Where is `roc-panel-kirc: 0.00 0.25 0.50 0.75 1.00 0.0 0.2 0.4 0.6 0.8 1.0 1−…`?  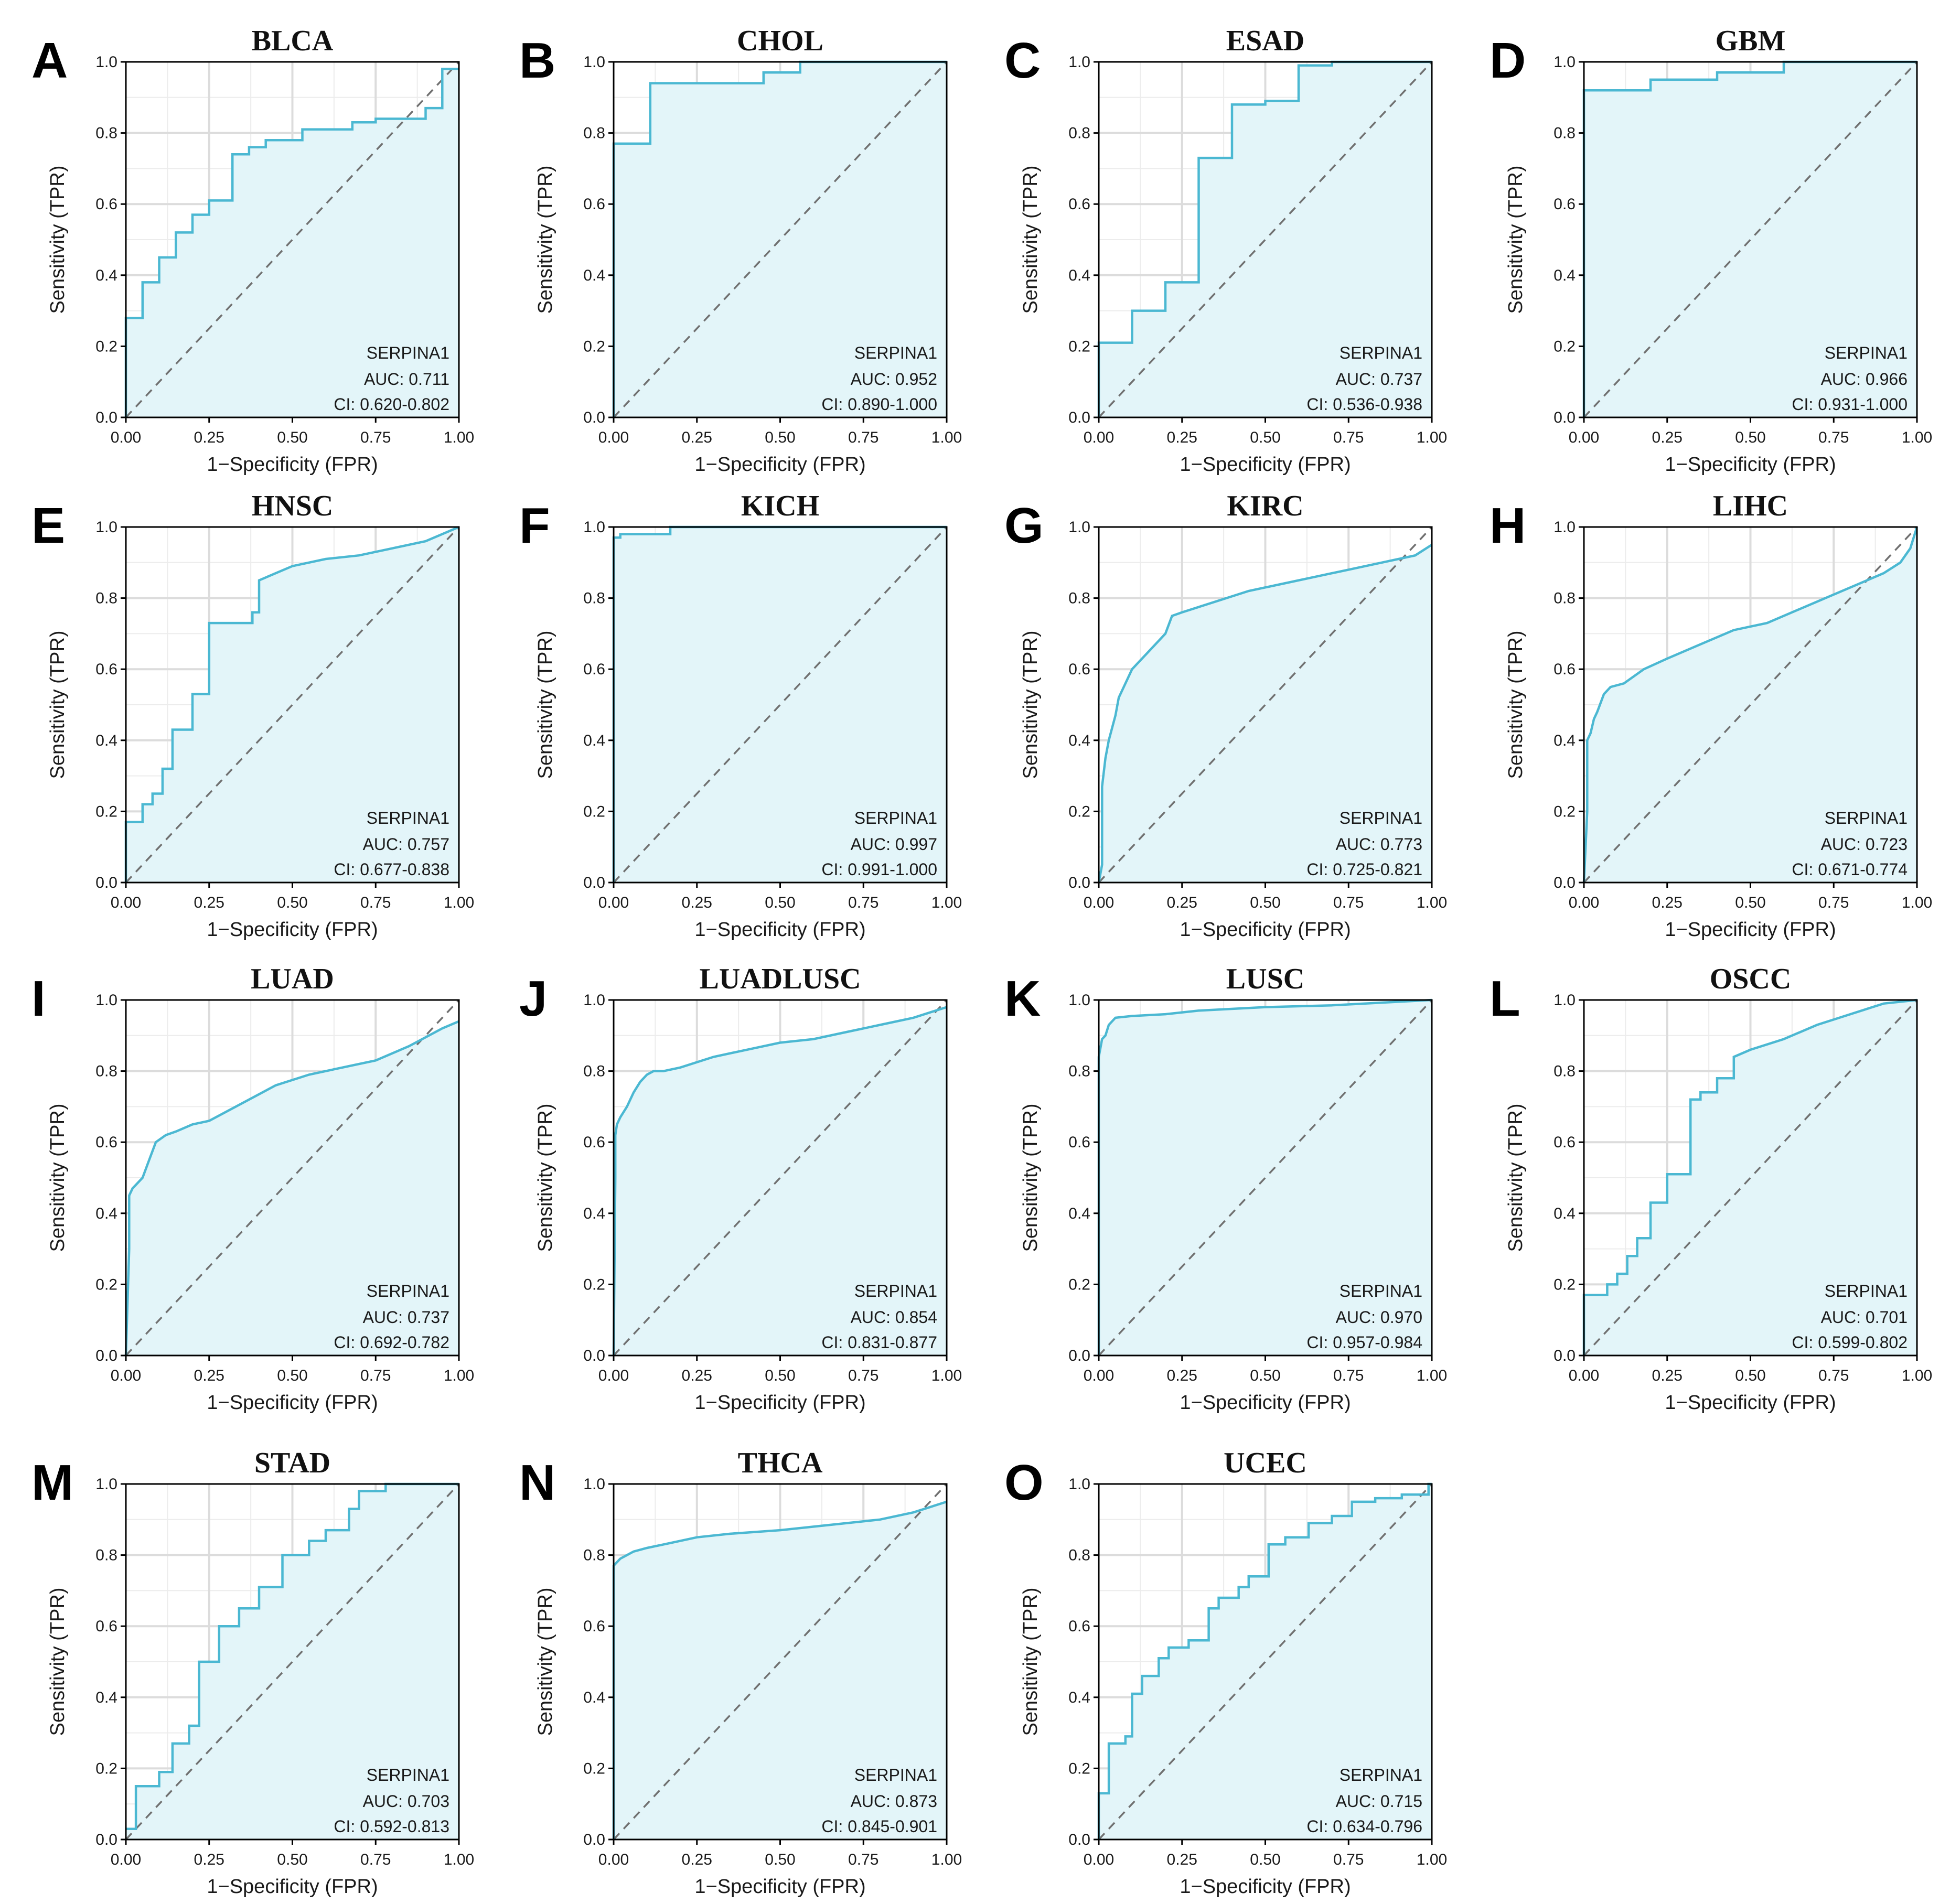 roc-panel-kirc: 0.00 0.25 0.50 0.75 1.00 0.0 0.2 0.4 0.6 0.8 1.0 1−… is located at coordinates (1225, 715).